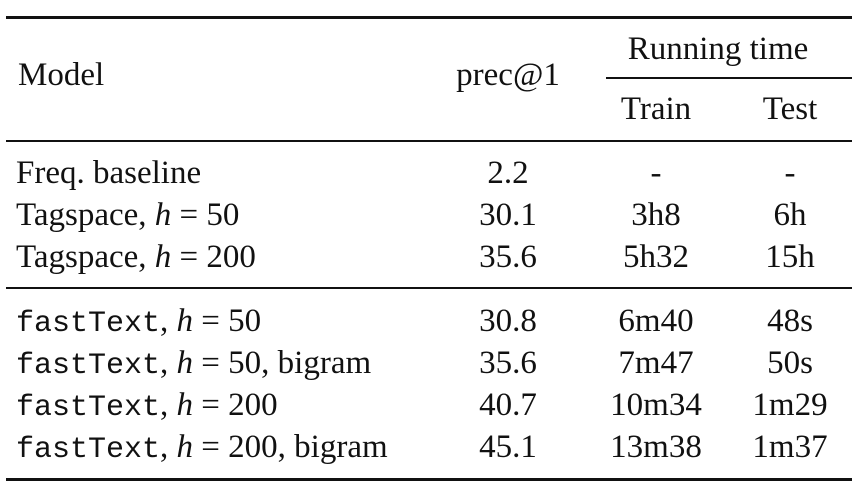  Describe the element at coordinates (429, 17) in the screenshot. I see `table-top-rule` at that location.